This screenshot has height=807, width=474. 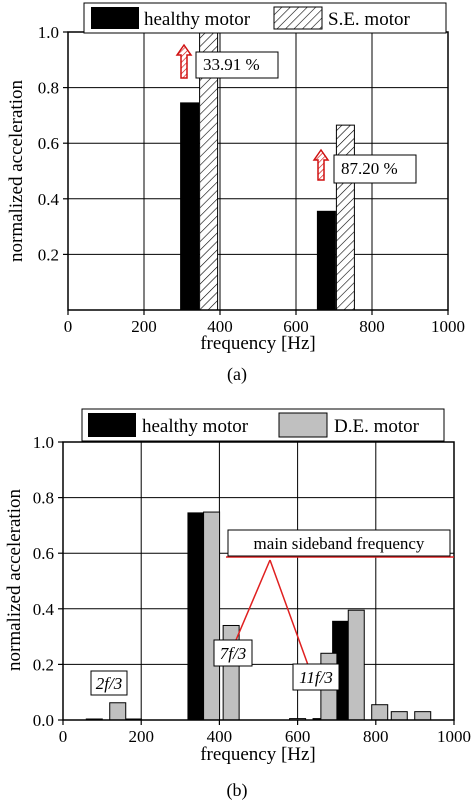 I want to click on annotation-33-91: 33.91 %, so click(x=227, y=61).